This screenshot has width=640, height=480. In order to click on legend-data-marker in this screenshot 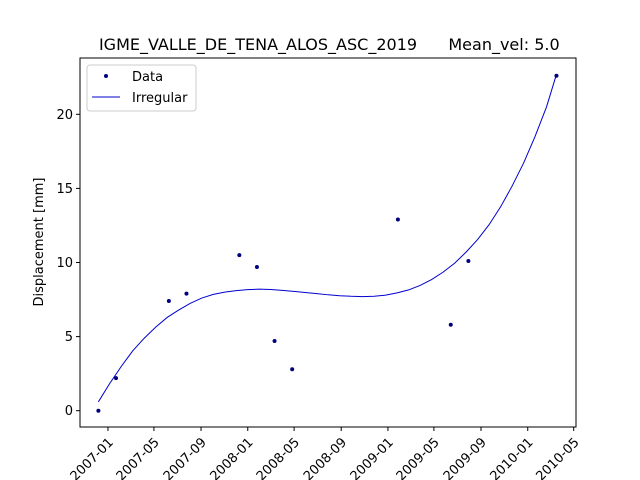, I will do `click(106, 76)`.